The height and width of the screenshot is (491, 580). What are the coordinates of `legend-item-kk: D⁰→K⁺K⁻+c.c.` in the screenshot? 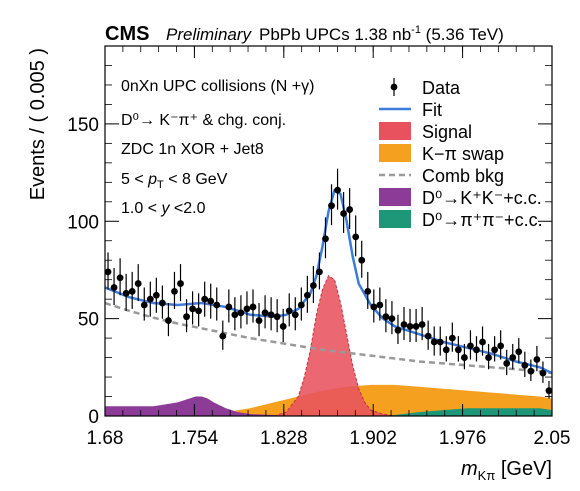 It's located at (460, 198).